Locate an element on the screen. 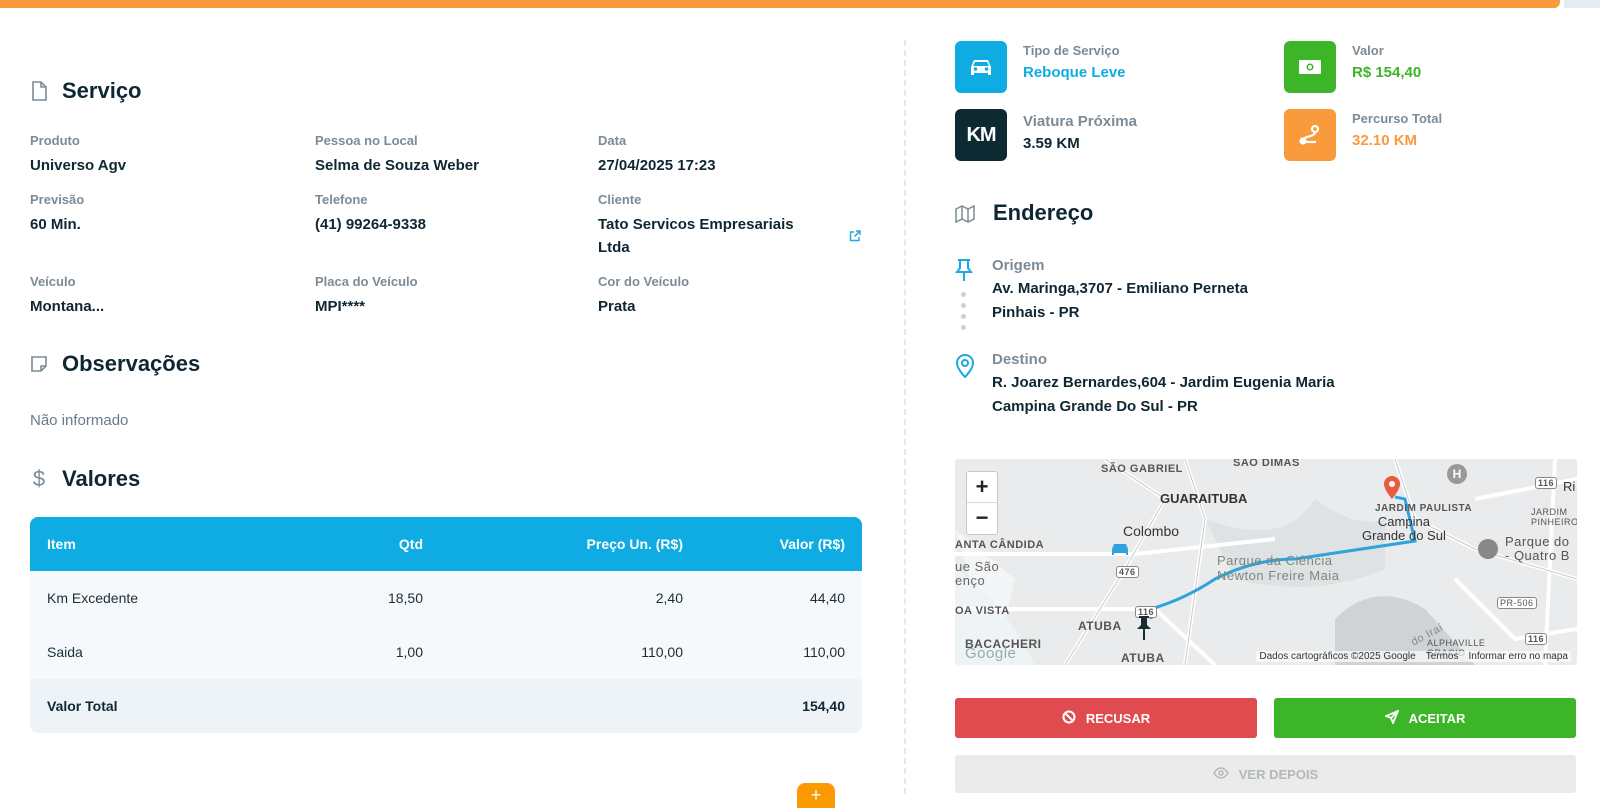  map-label: SÃO DIMAS is located at coordinates (1266, 464).